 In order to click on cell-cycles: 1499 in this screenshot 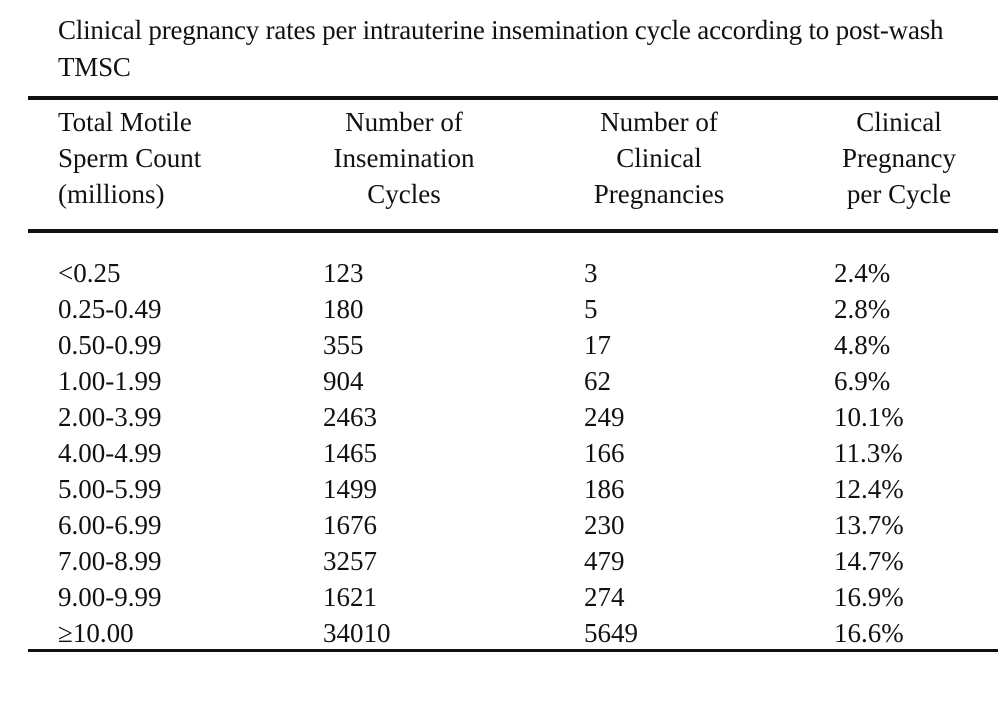, I will do `click(350, 489)`.